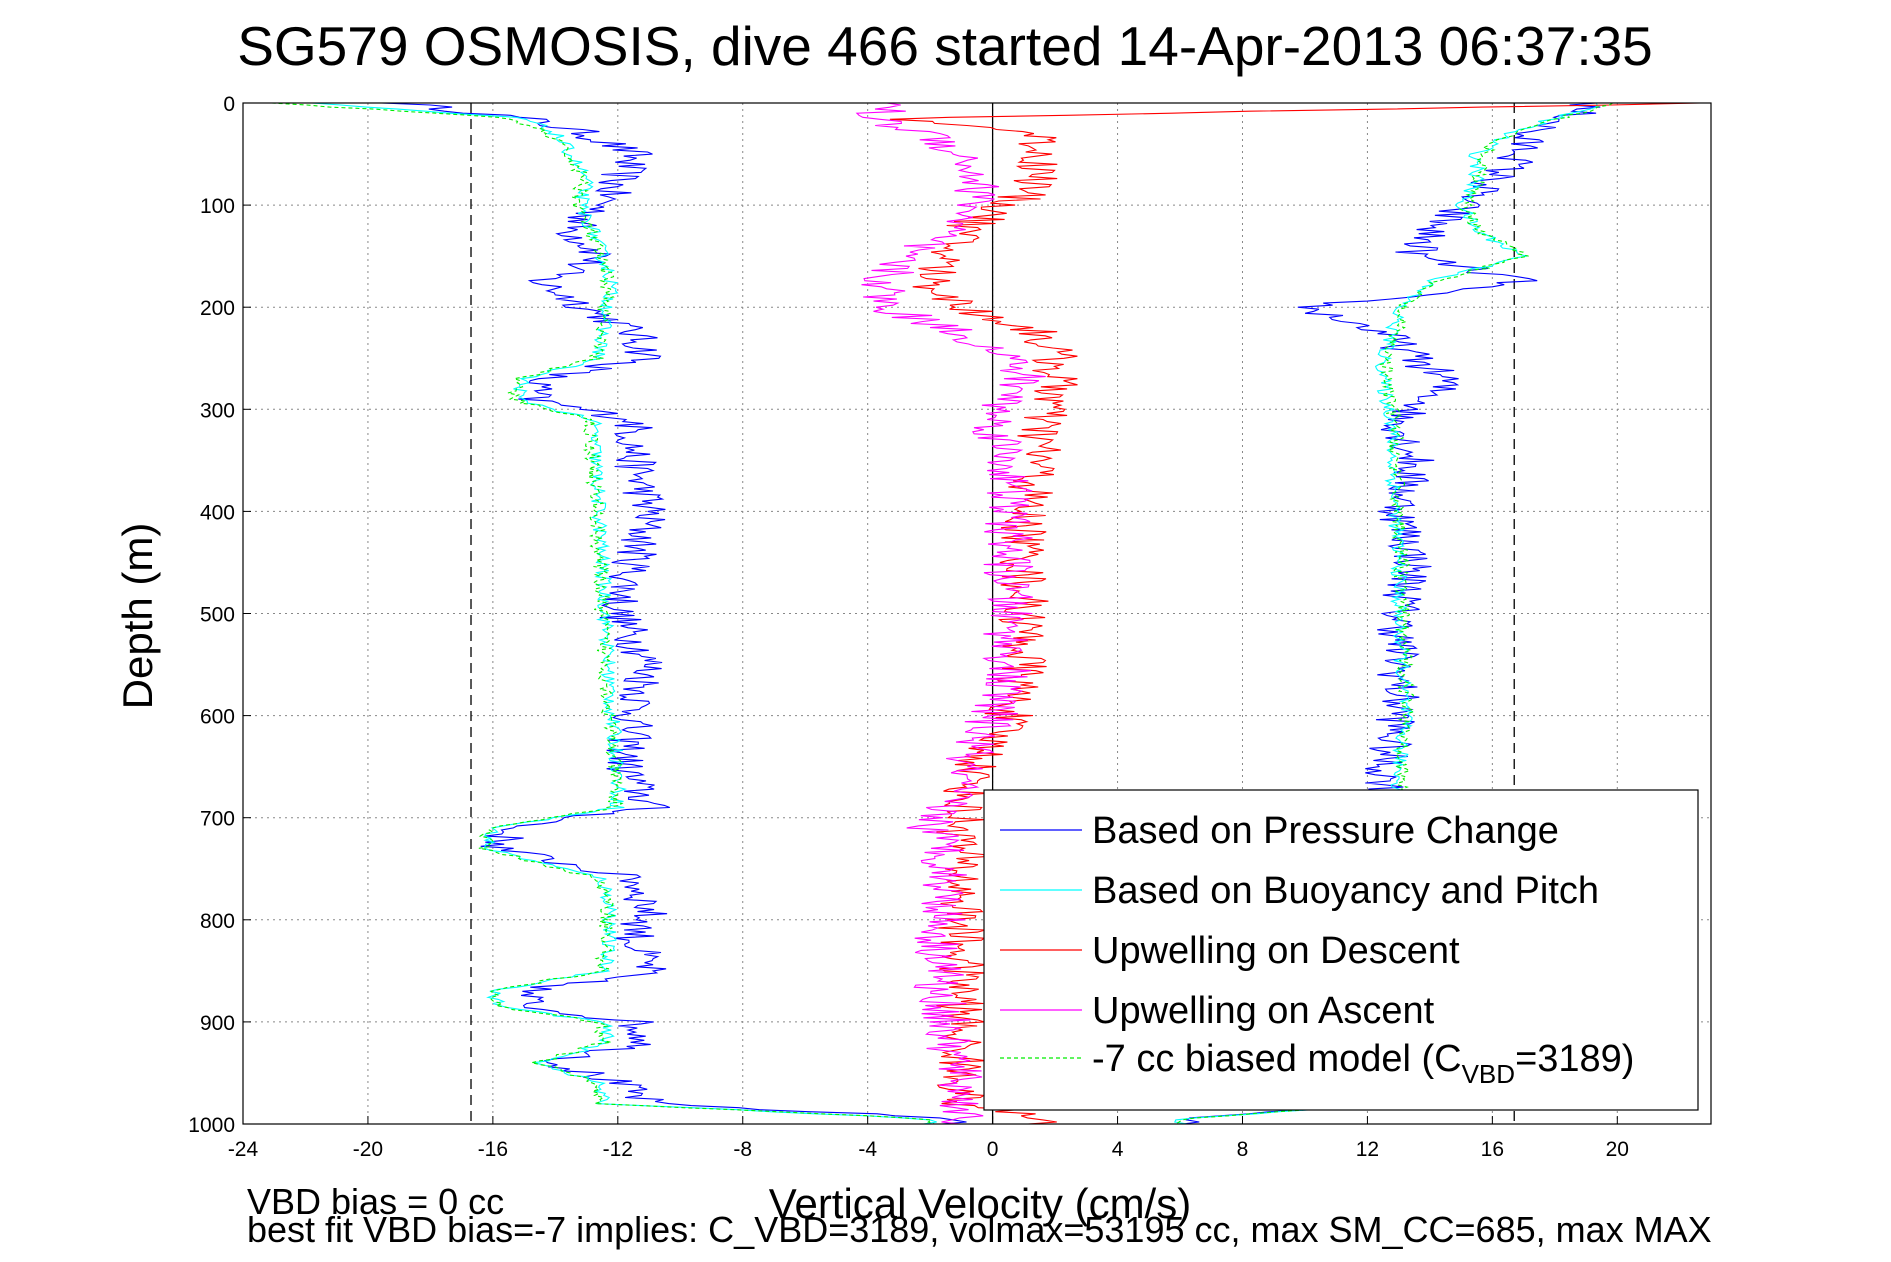  I want to click on x-tick-label: 20, so click(1617, 1149).